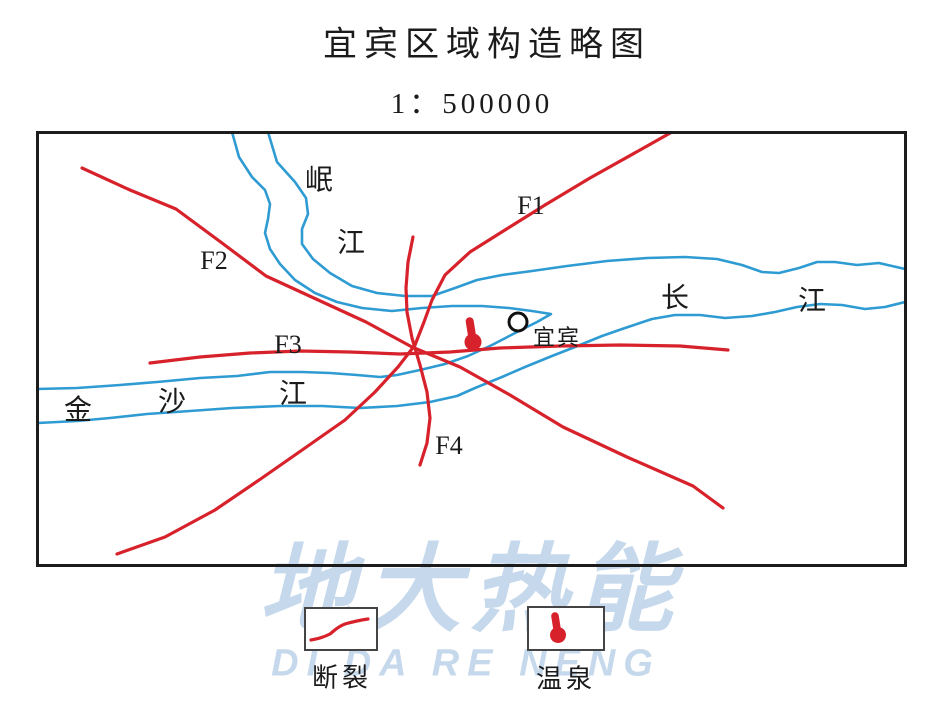 Image resolution: width=942 pixels, height=716 pixels. I want to click on page-title: 宜宾区域构造略图, so click(487, 45).